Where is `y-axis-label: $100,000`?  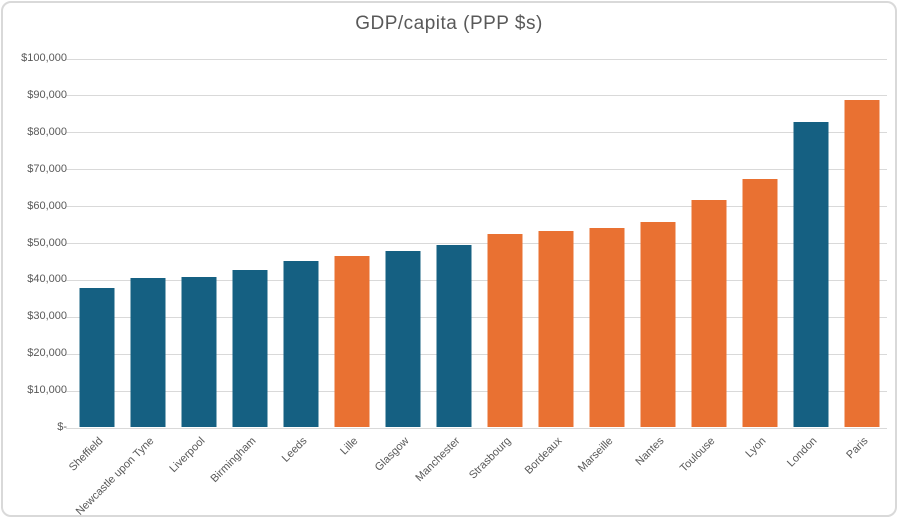
y-axis-label: $100,000 is located at coordinates (44, 58).